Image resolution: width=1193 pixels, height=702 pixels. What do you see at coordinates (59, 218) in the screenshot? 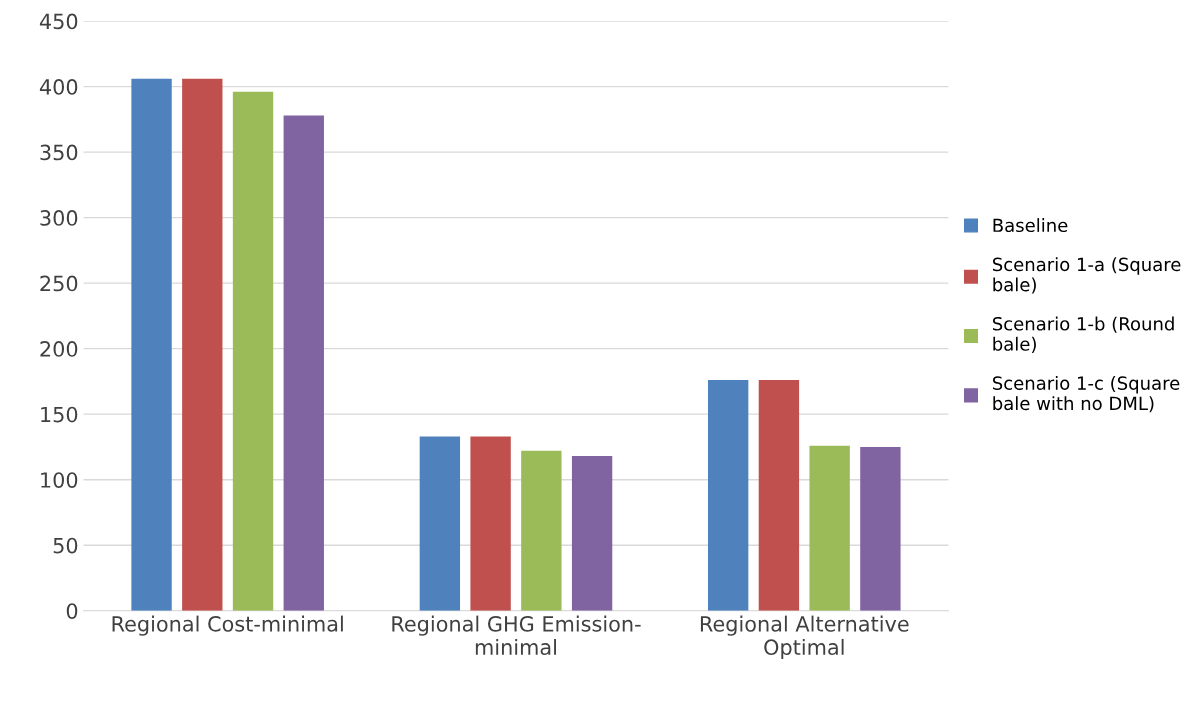
I see `y-tick-label: 300` at bounding box center [59, 218].